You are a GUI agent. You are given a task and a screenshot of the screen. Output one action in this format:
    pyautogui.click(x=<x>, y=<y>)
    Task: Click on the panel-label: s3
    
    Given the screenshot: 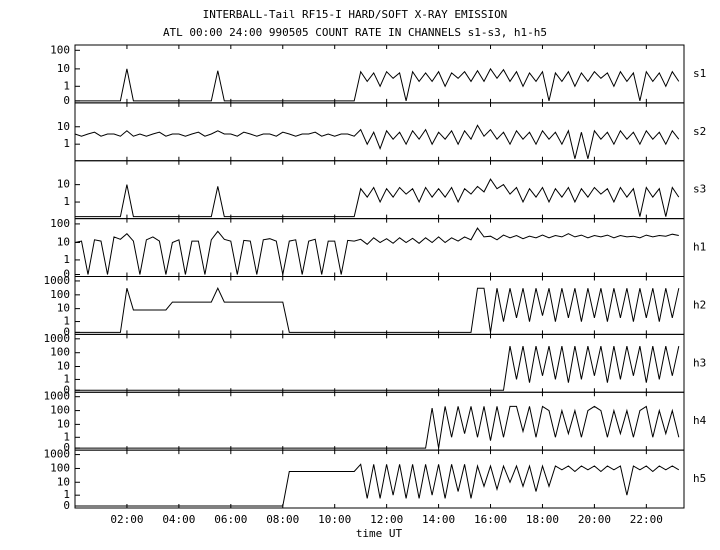 What is the action you would take?
    pyautogui.click(x=699, y=189)
    